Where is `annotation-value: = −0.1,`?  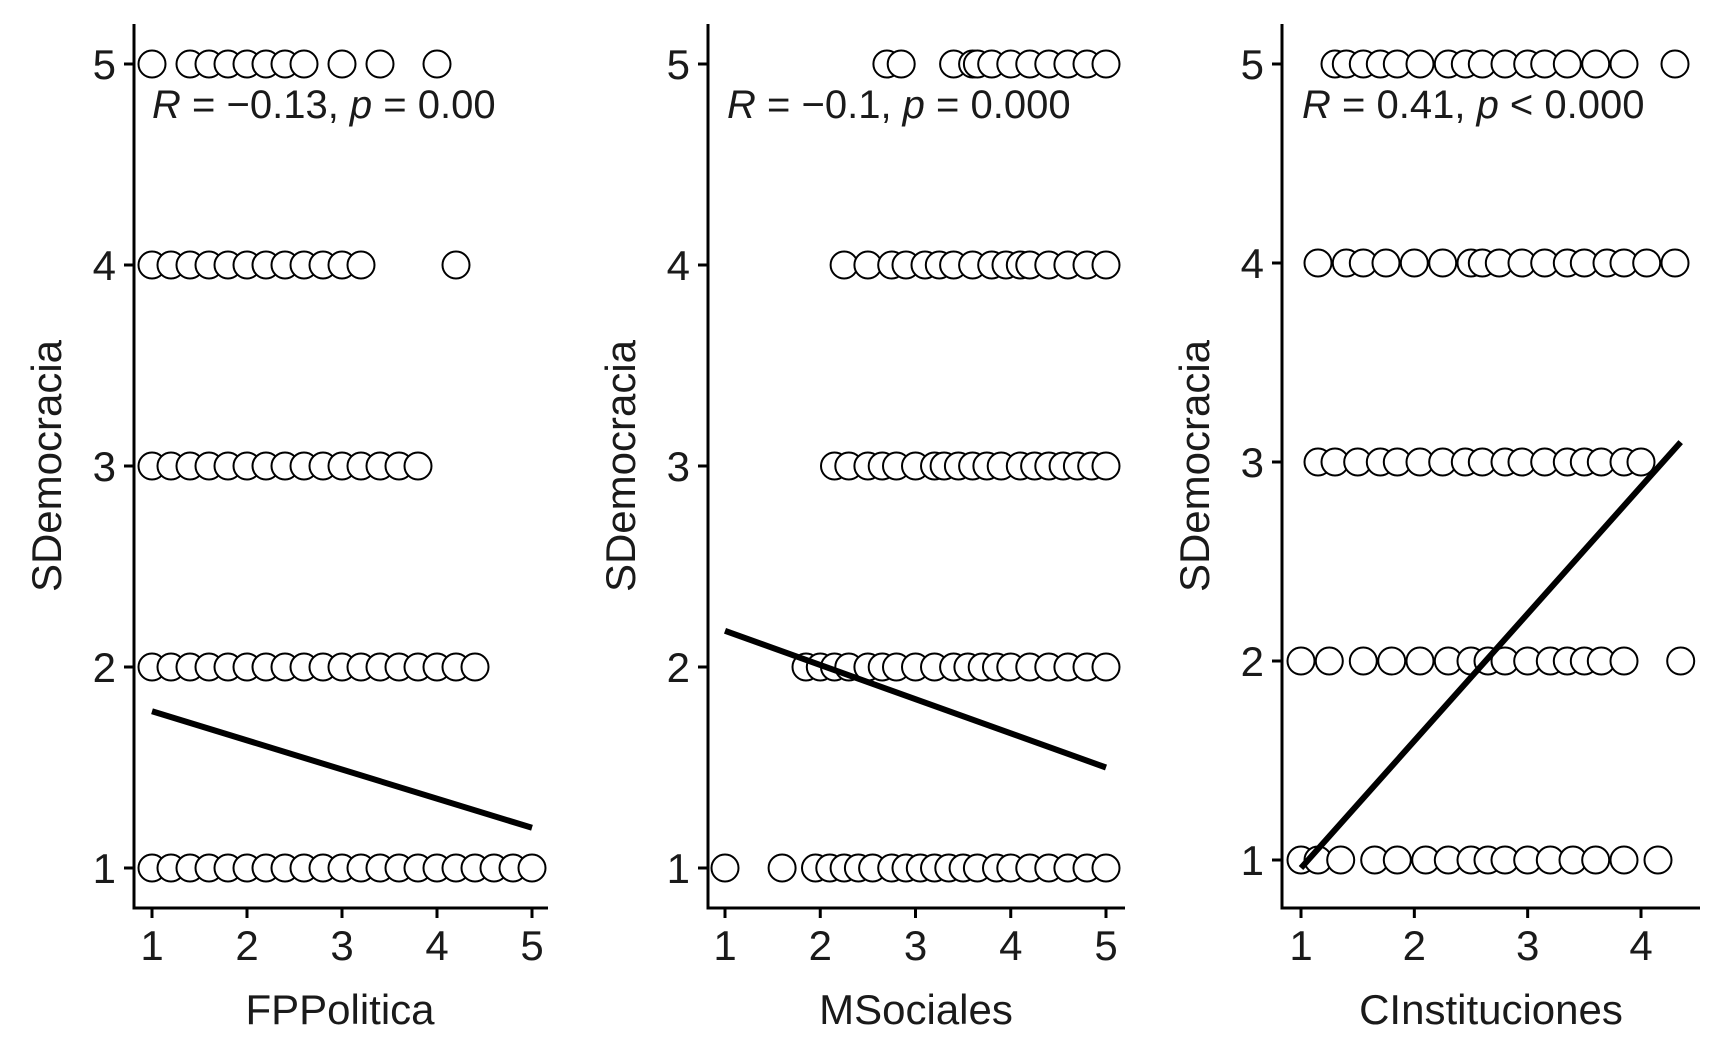 annotation-value: = −0.1, is located at coordinates (829, 105).